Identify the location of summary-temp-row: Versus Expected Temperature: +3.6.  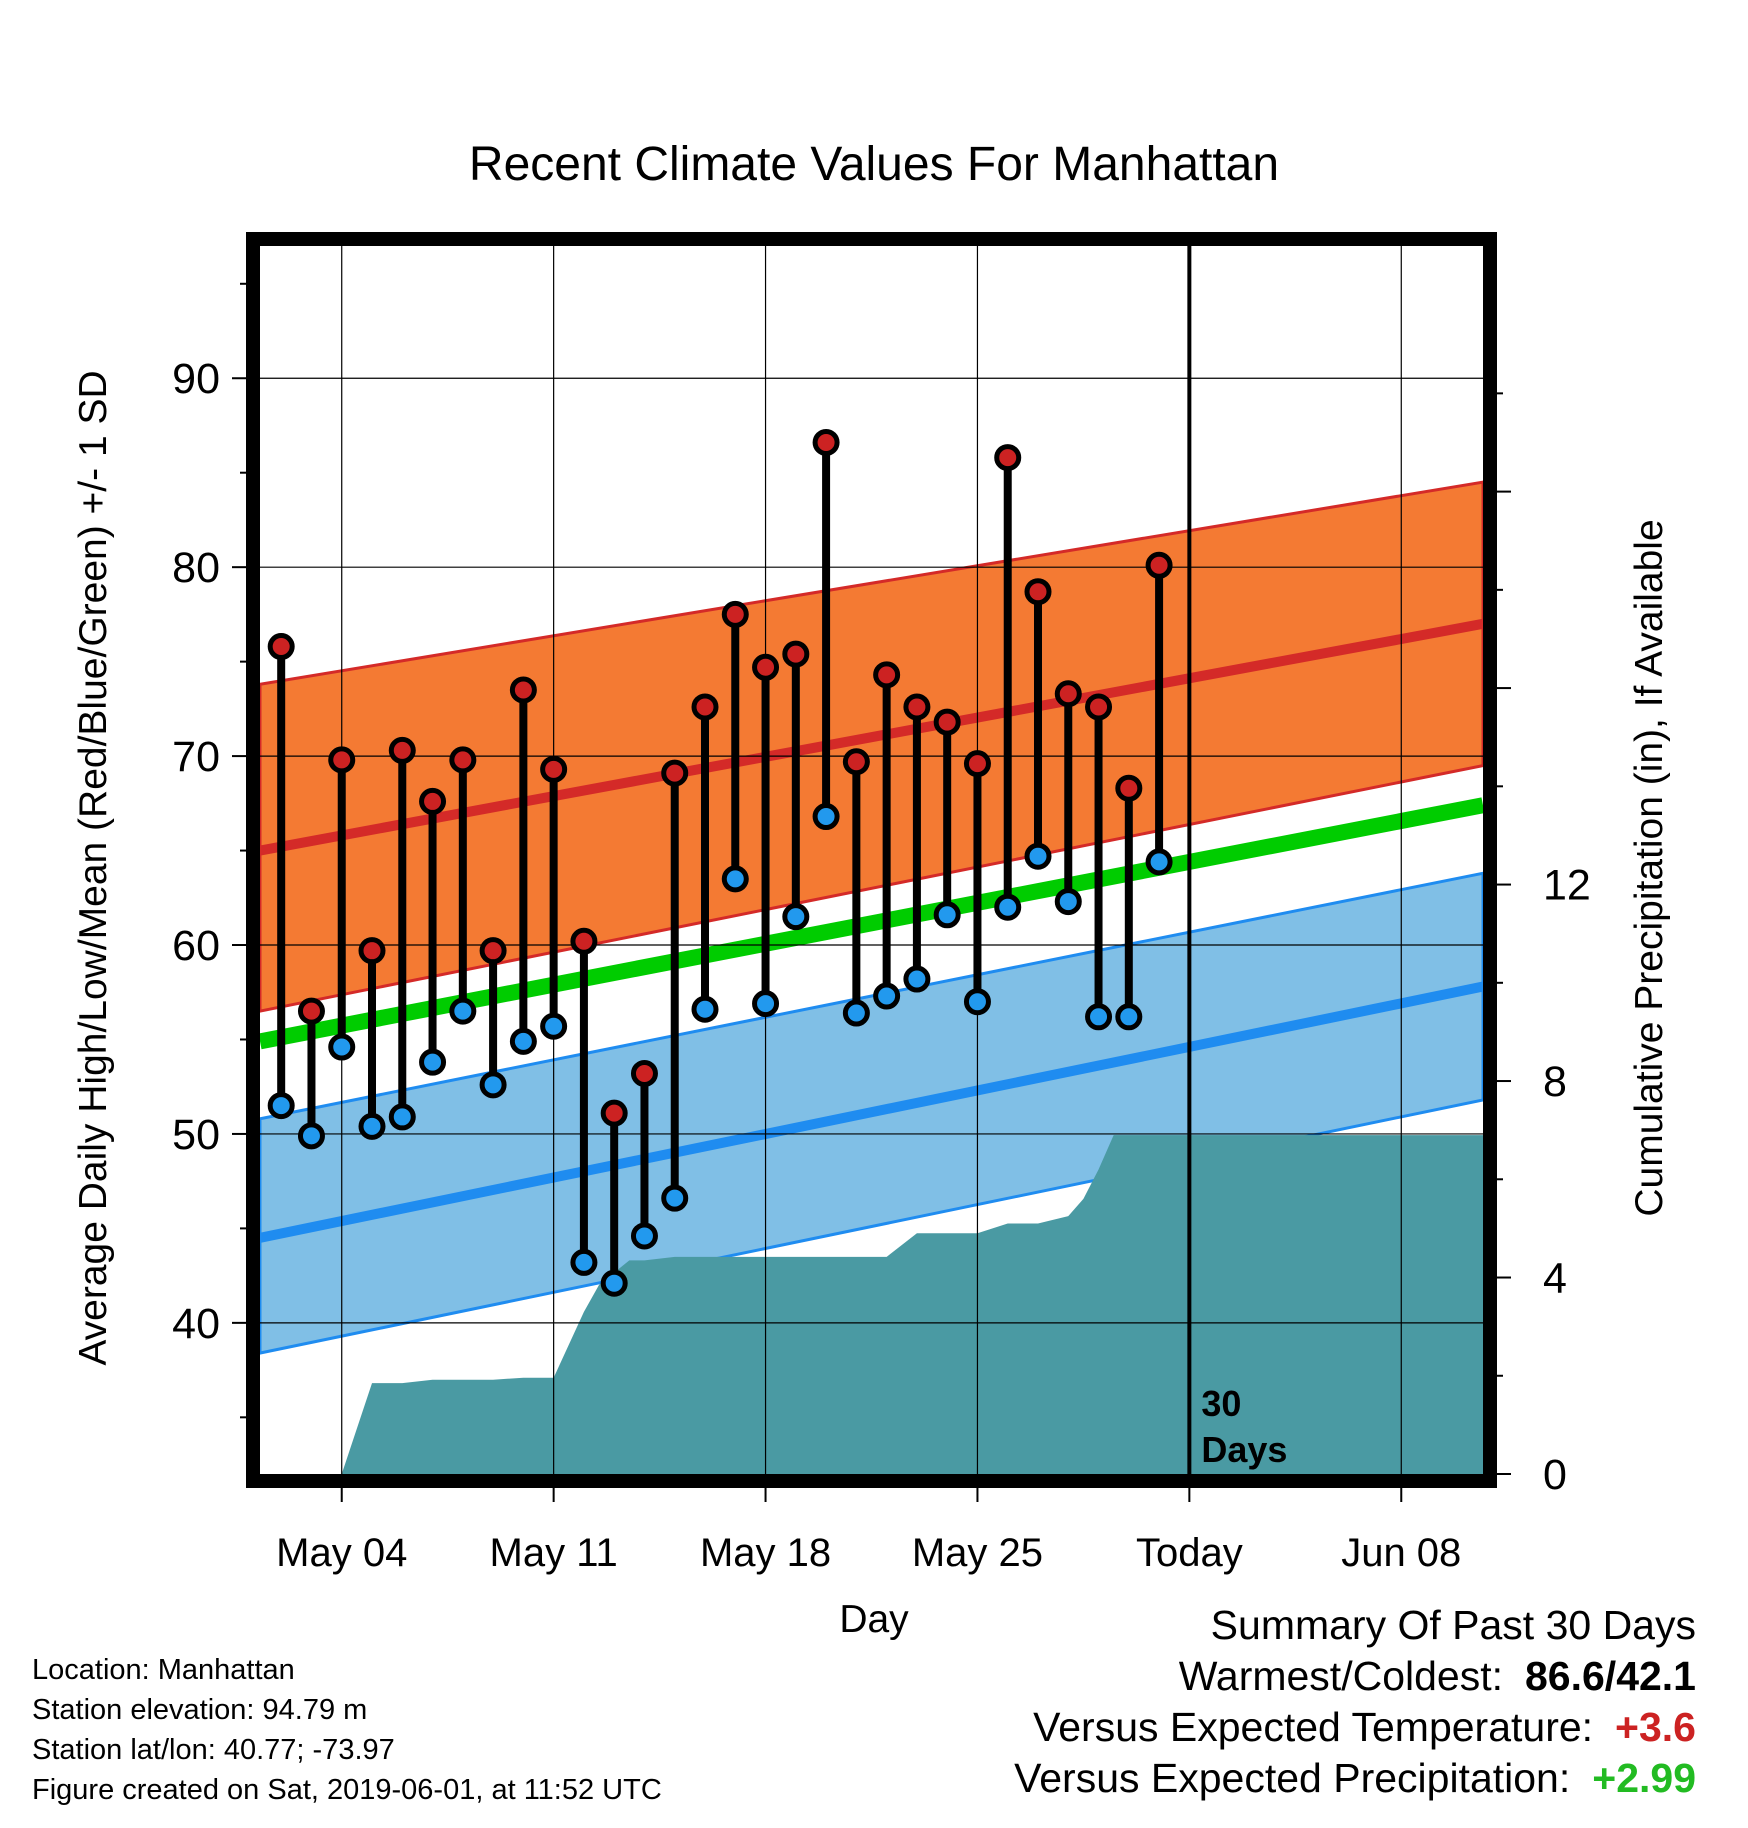
(1355, 1727).